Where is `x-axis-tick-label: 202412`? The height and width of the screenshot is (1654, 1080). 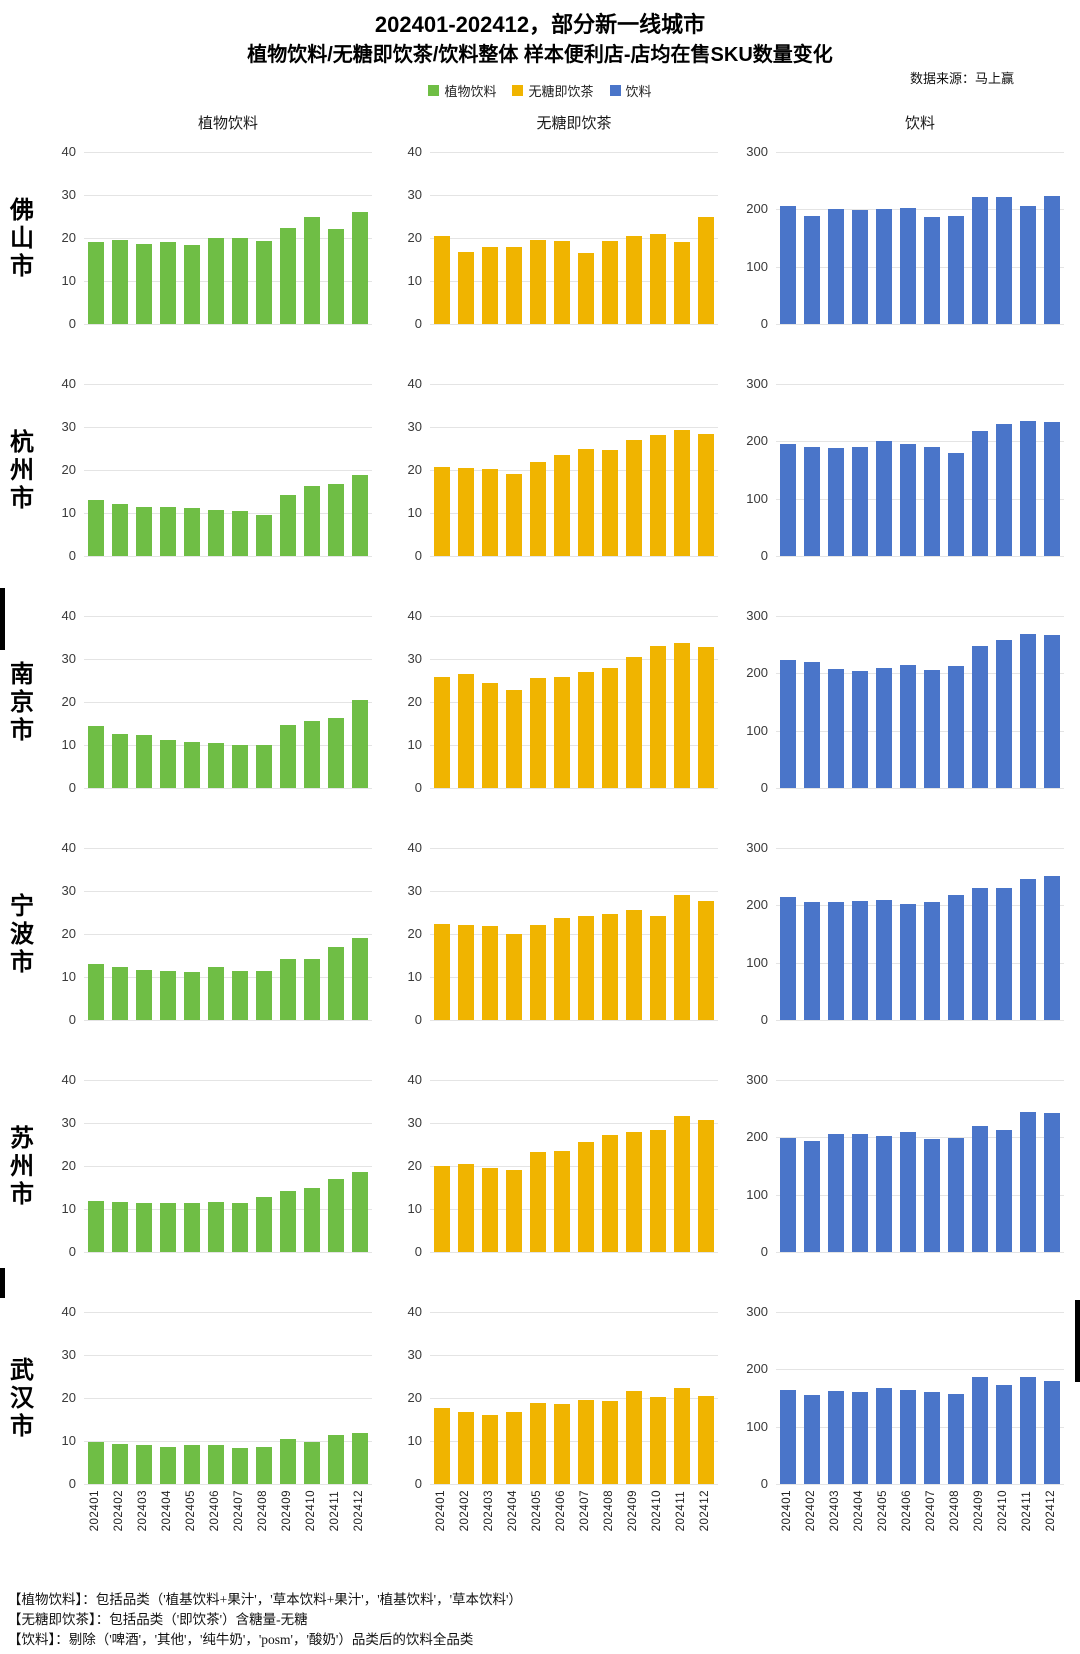 x-axis-tick-label: 202412 is located at coordinates (705, 1511).